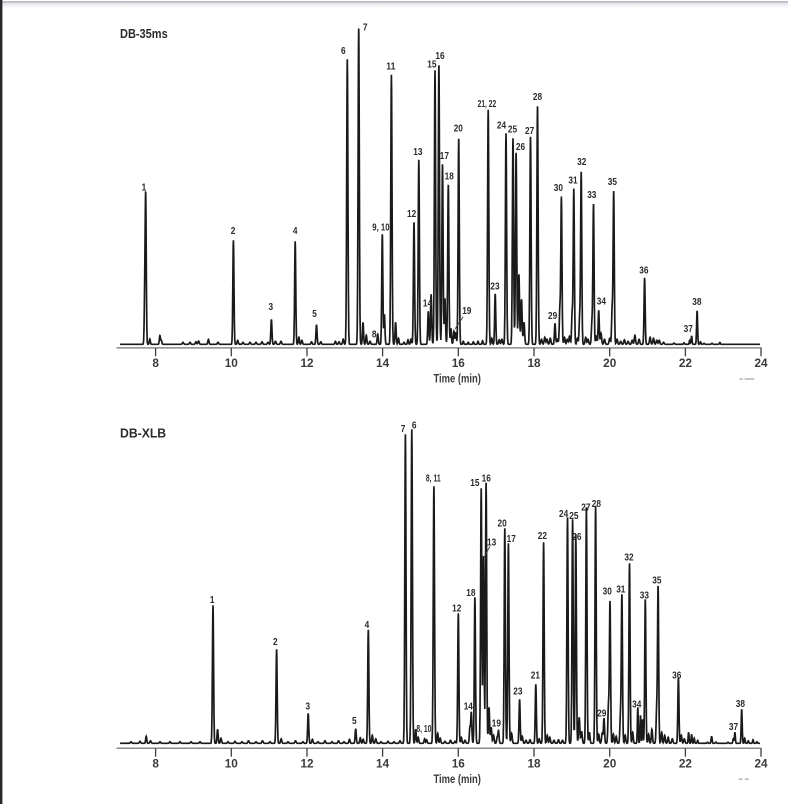  What do you see at coordinates (536, 675) in the screenshot?
I see `svg-text: 21` at bounding box center [536, 675].